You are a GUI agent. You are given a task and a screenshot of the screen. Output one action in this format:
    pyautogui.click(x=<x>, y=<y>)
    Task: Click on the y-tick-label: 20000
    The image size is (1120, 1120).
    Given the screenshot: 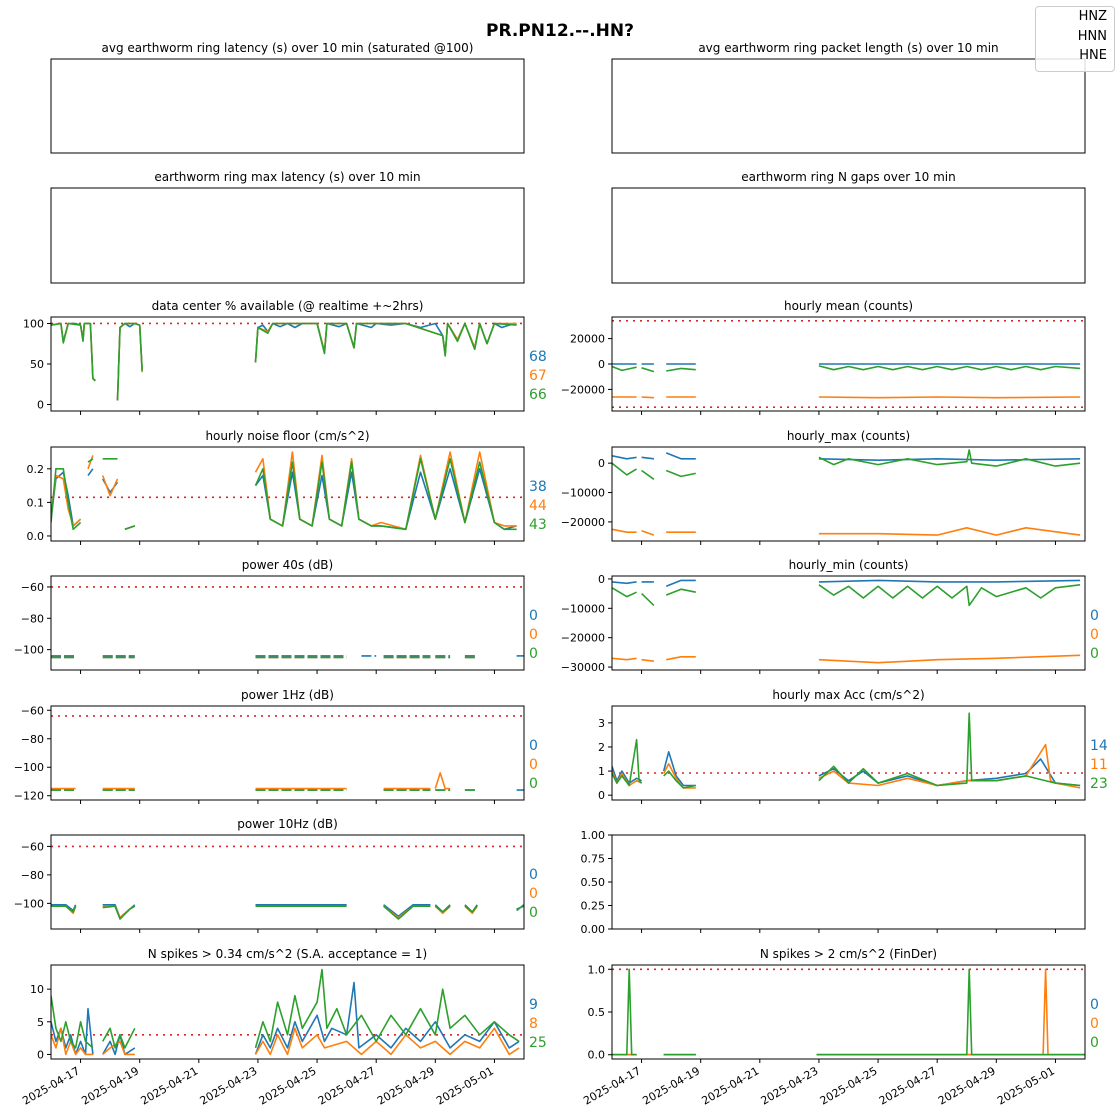 What is the action you would take?
    pyautogui.click(x=587, y=339)
    